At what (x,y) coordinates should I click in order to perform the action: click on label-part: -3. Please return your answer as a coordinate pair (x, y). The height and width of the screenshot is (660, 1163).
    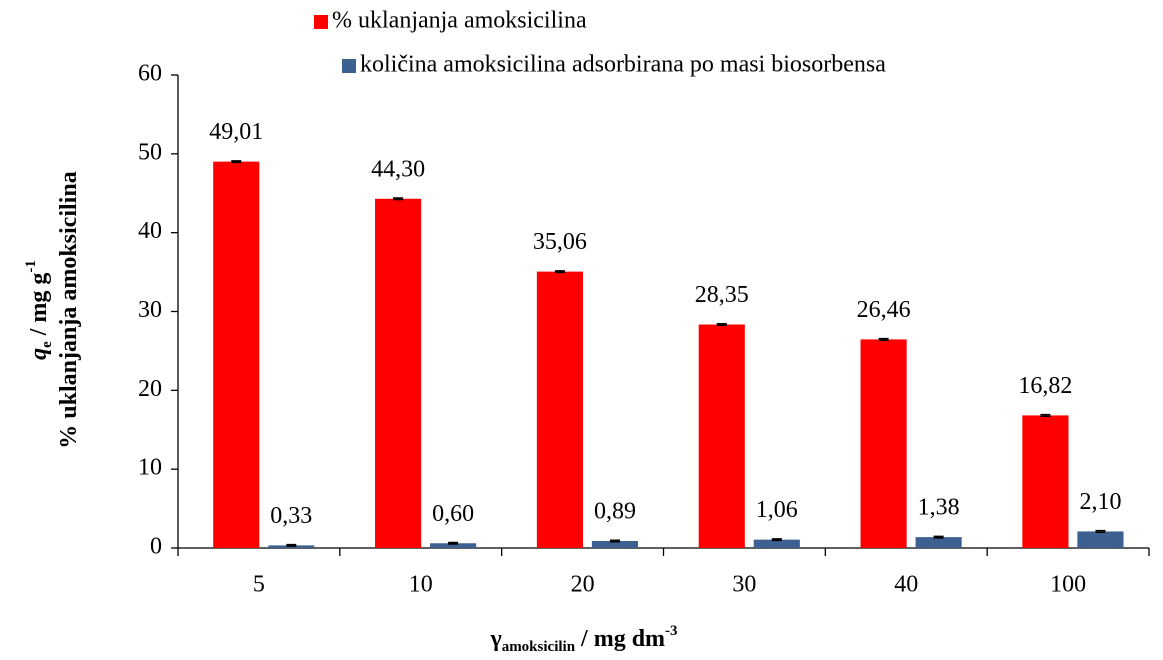
    Looking at the image, I should click on (671, 631).